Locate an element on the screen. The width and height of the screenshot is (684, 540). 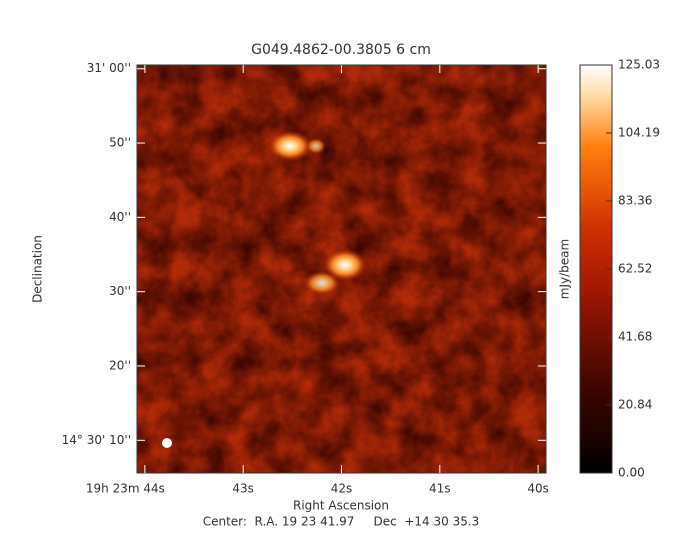
x-tick-label: 42s is located at coordinates (342, 489).